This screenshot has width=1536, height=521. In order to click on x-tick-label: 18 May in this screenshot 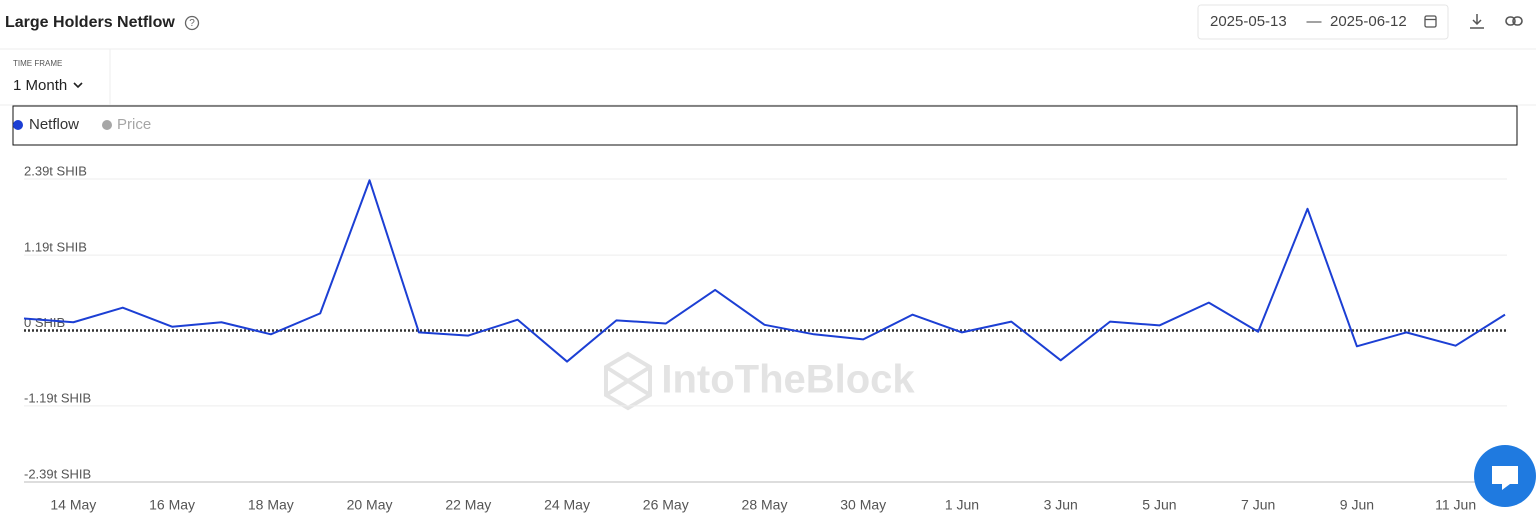, I will do `click(271, 505)`.